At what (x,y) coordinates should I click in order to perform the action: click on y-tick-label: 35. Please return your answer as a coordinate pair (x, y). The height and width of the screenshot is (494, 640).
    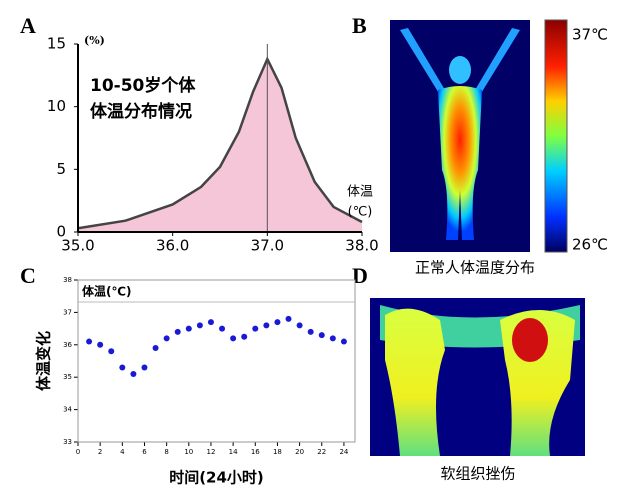
    Looking at the image, I should click on (67, 377).